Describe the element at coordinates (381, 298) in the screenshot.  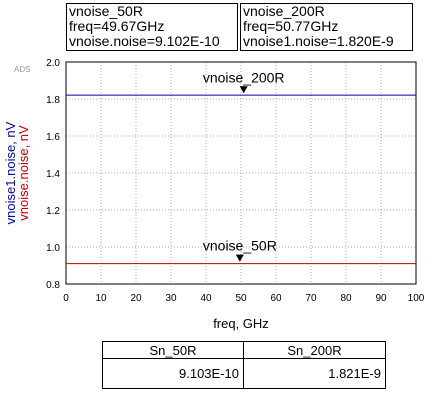
I see `x-tick-label: 90` at that location.